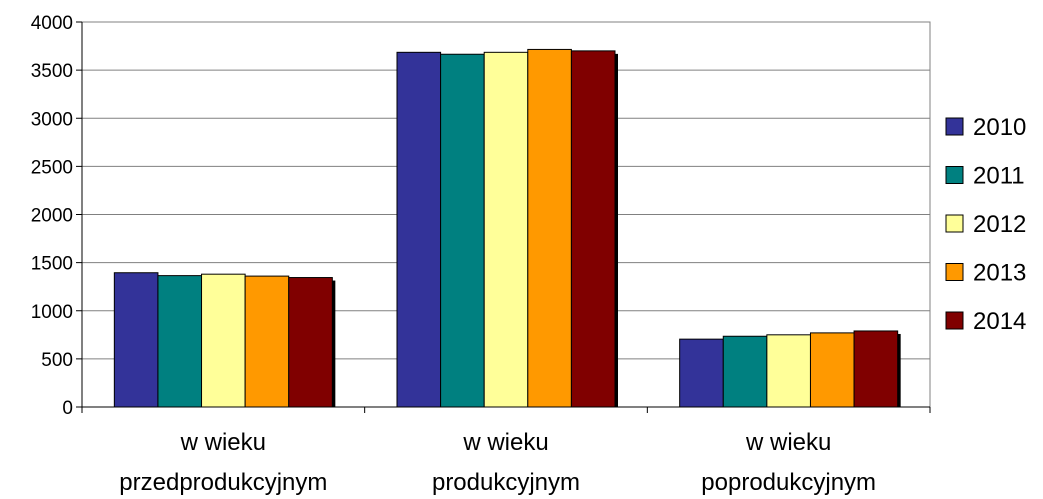 This screenshot has width=1043, height=499. What do you see at coordinates (999, 273) in the screenshot?
I see `legend-label: 2013` at bounding box center [999, 273].